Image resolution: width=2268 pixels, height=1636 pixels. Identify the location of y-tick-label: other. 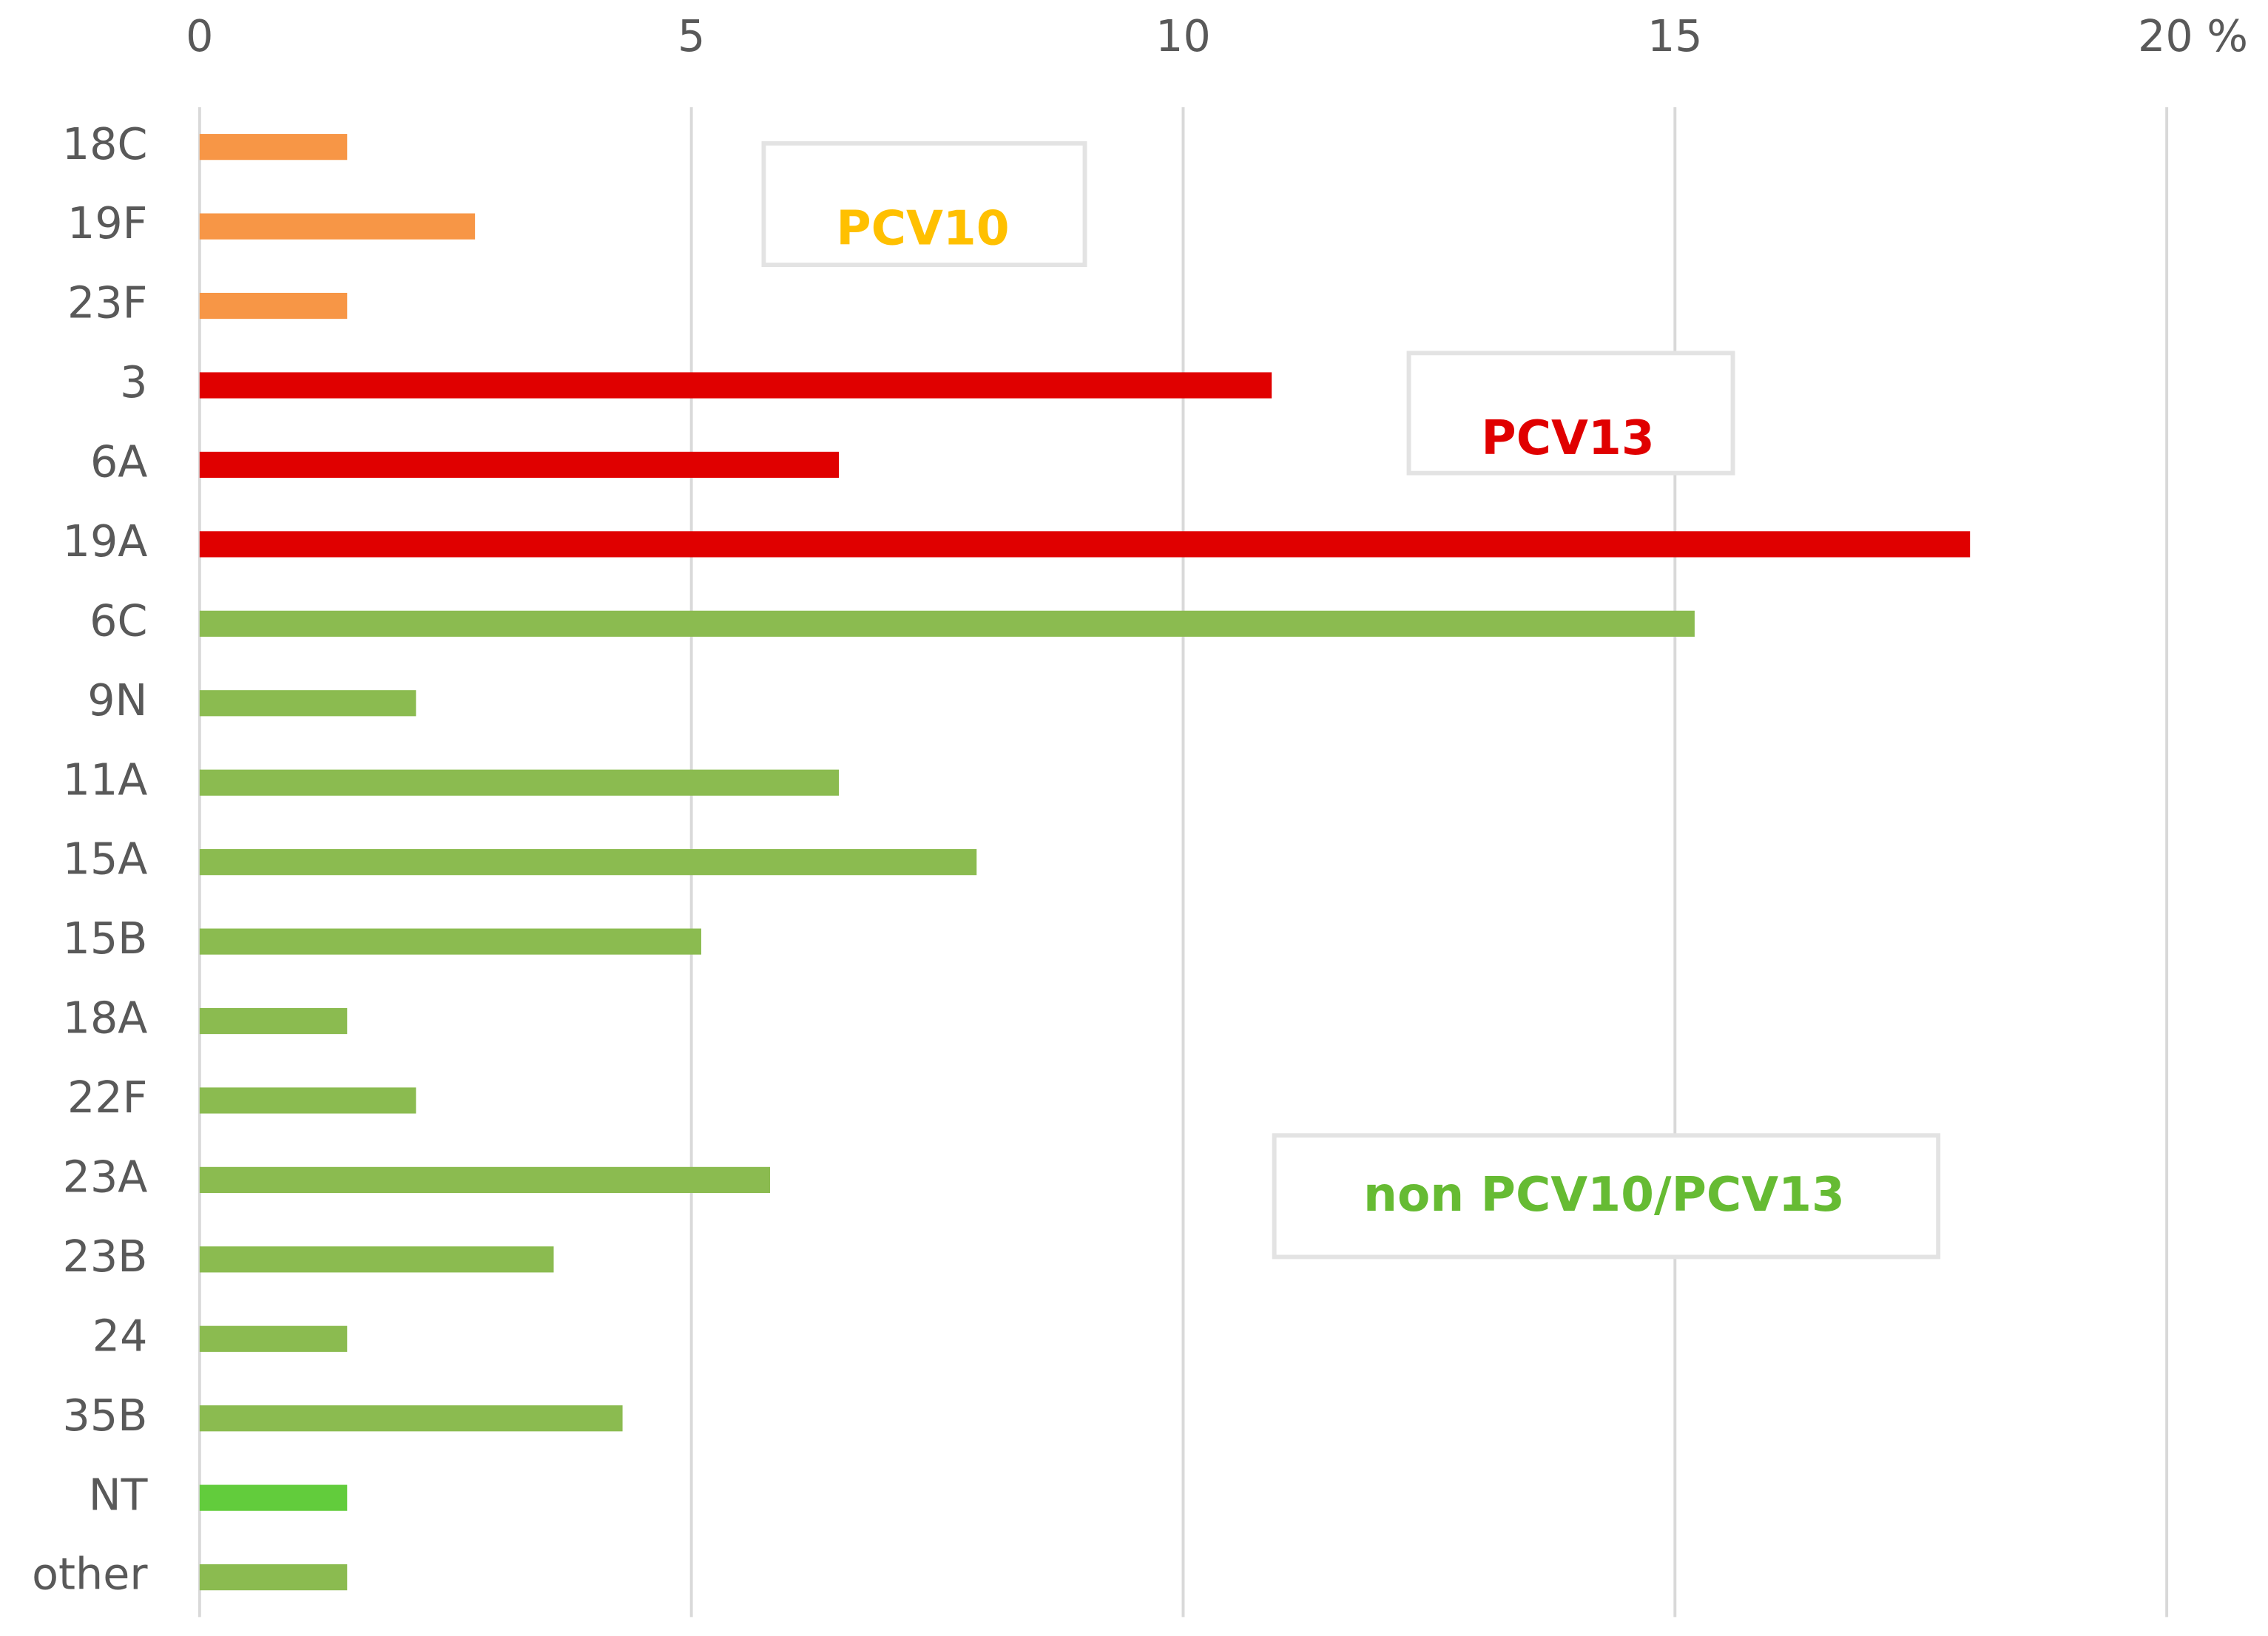
(90, 1575).